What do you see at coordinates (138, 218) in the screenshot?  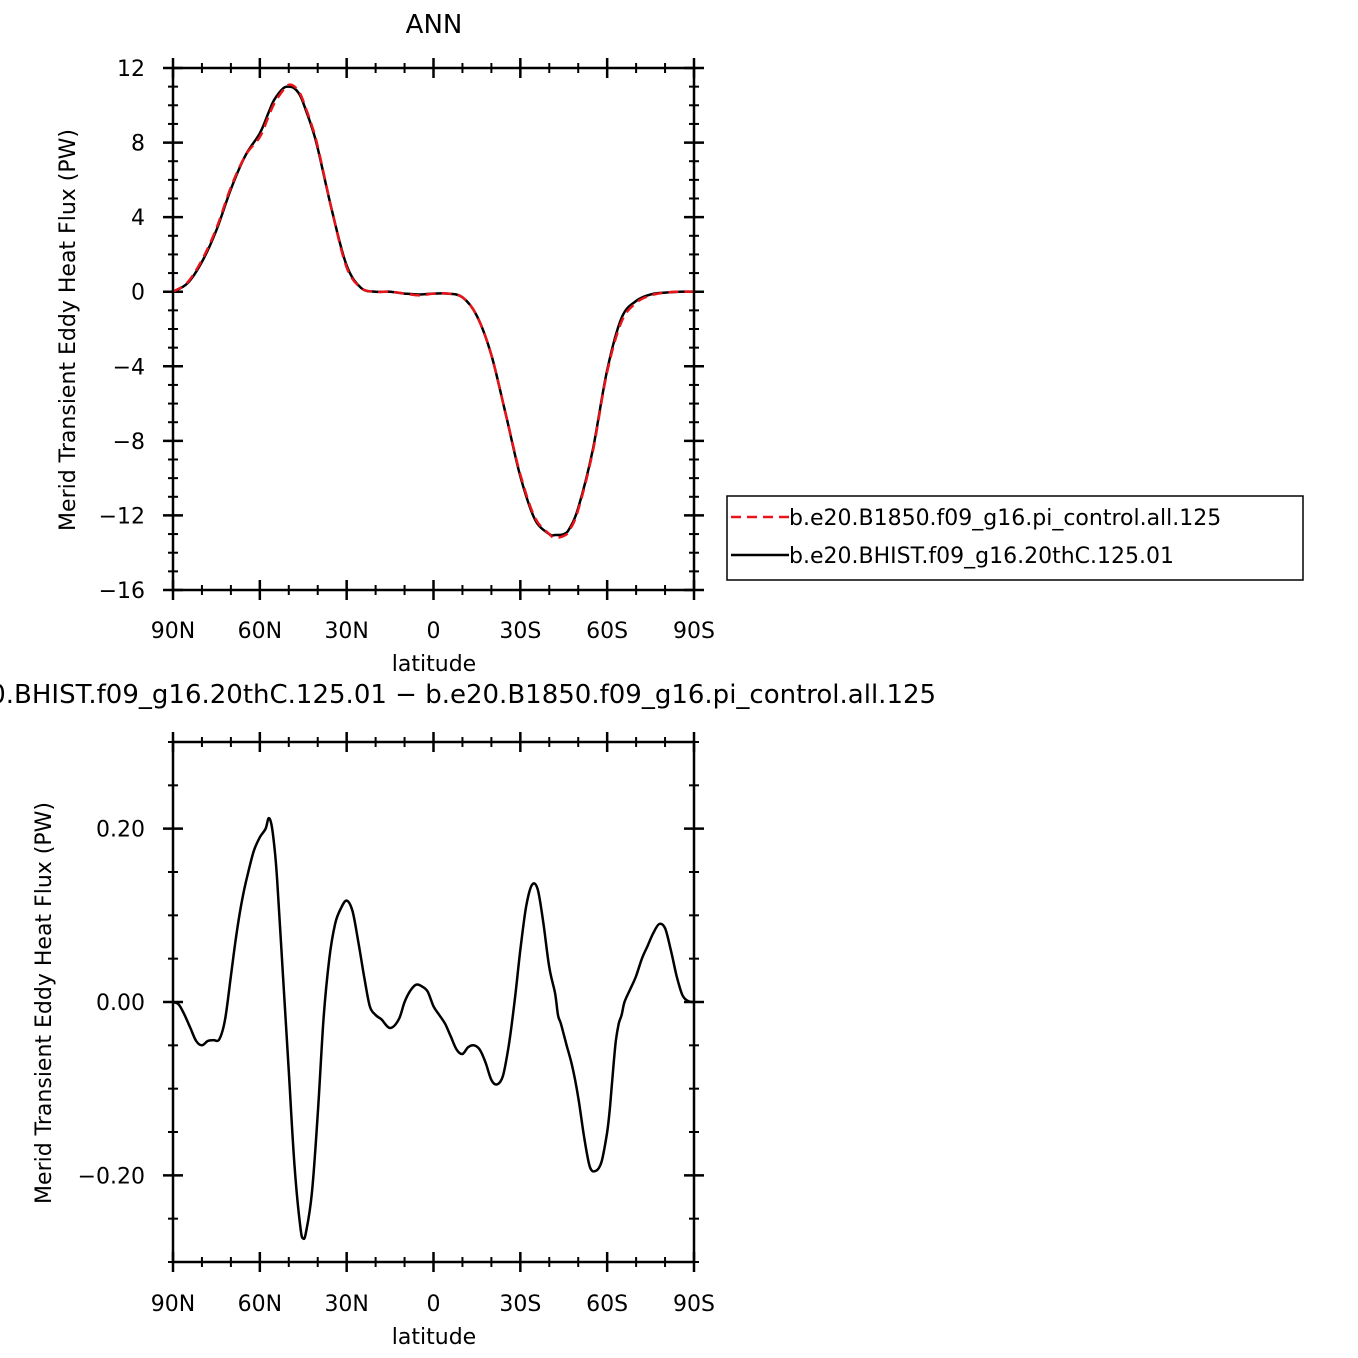 I see `y-tick-label: 4` at bounding box center [138, 218].